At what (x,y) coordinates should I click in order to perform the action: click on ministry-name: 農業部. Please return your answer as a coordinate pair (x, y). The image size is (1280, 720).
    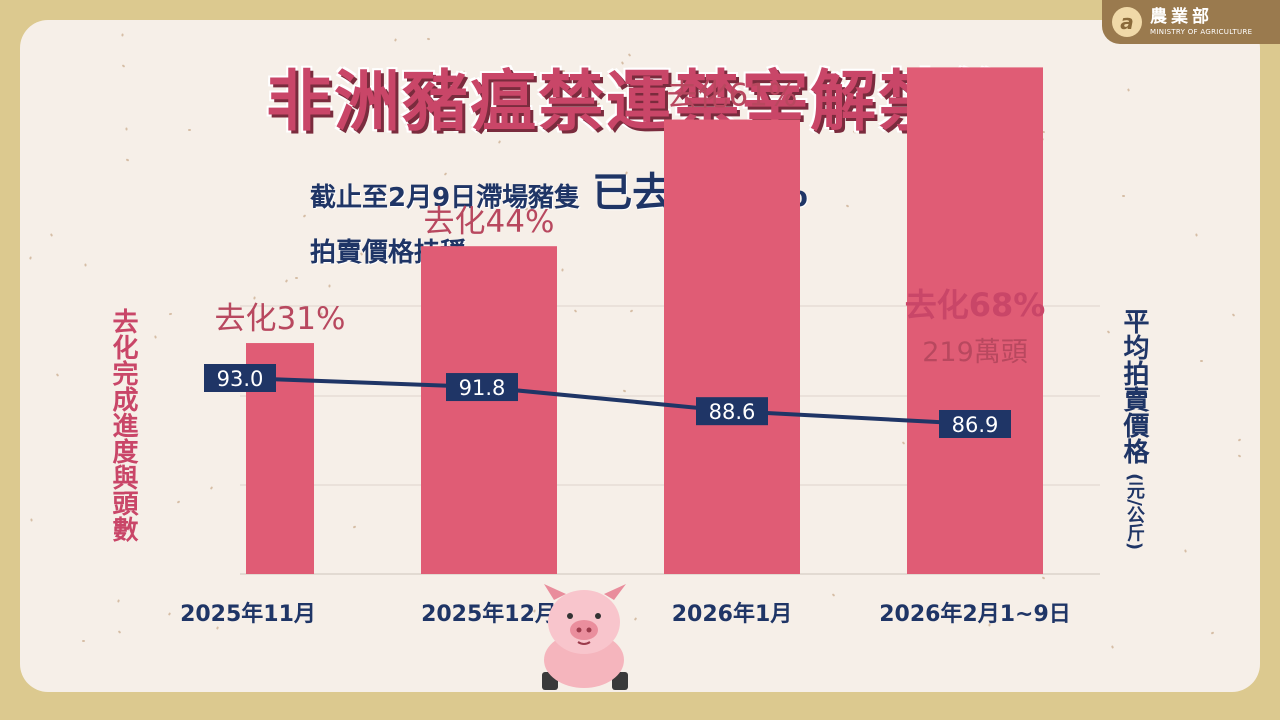
    Looking at the image, I should click on (1181, 16).